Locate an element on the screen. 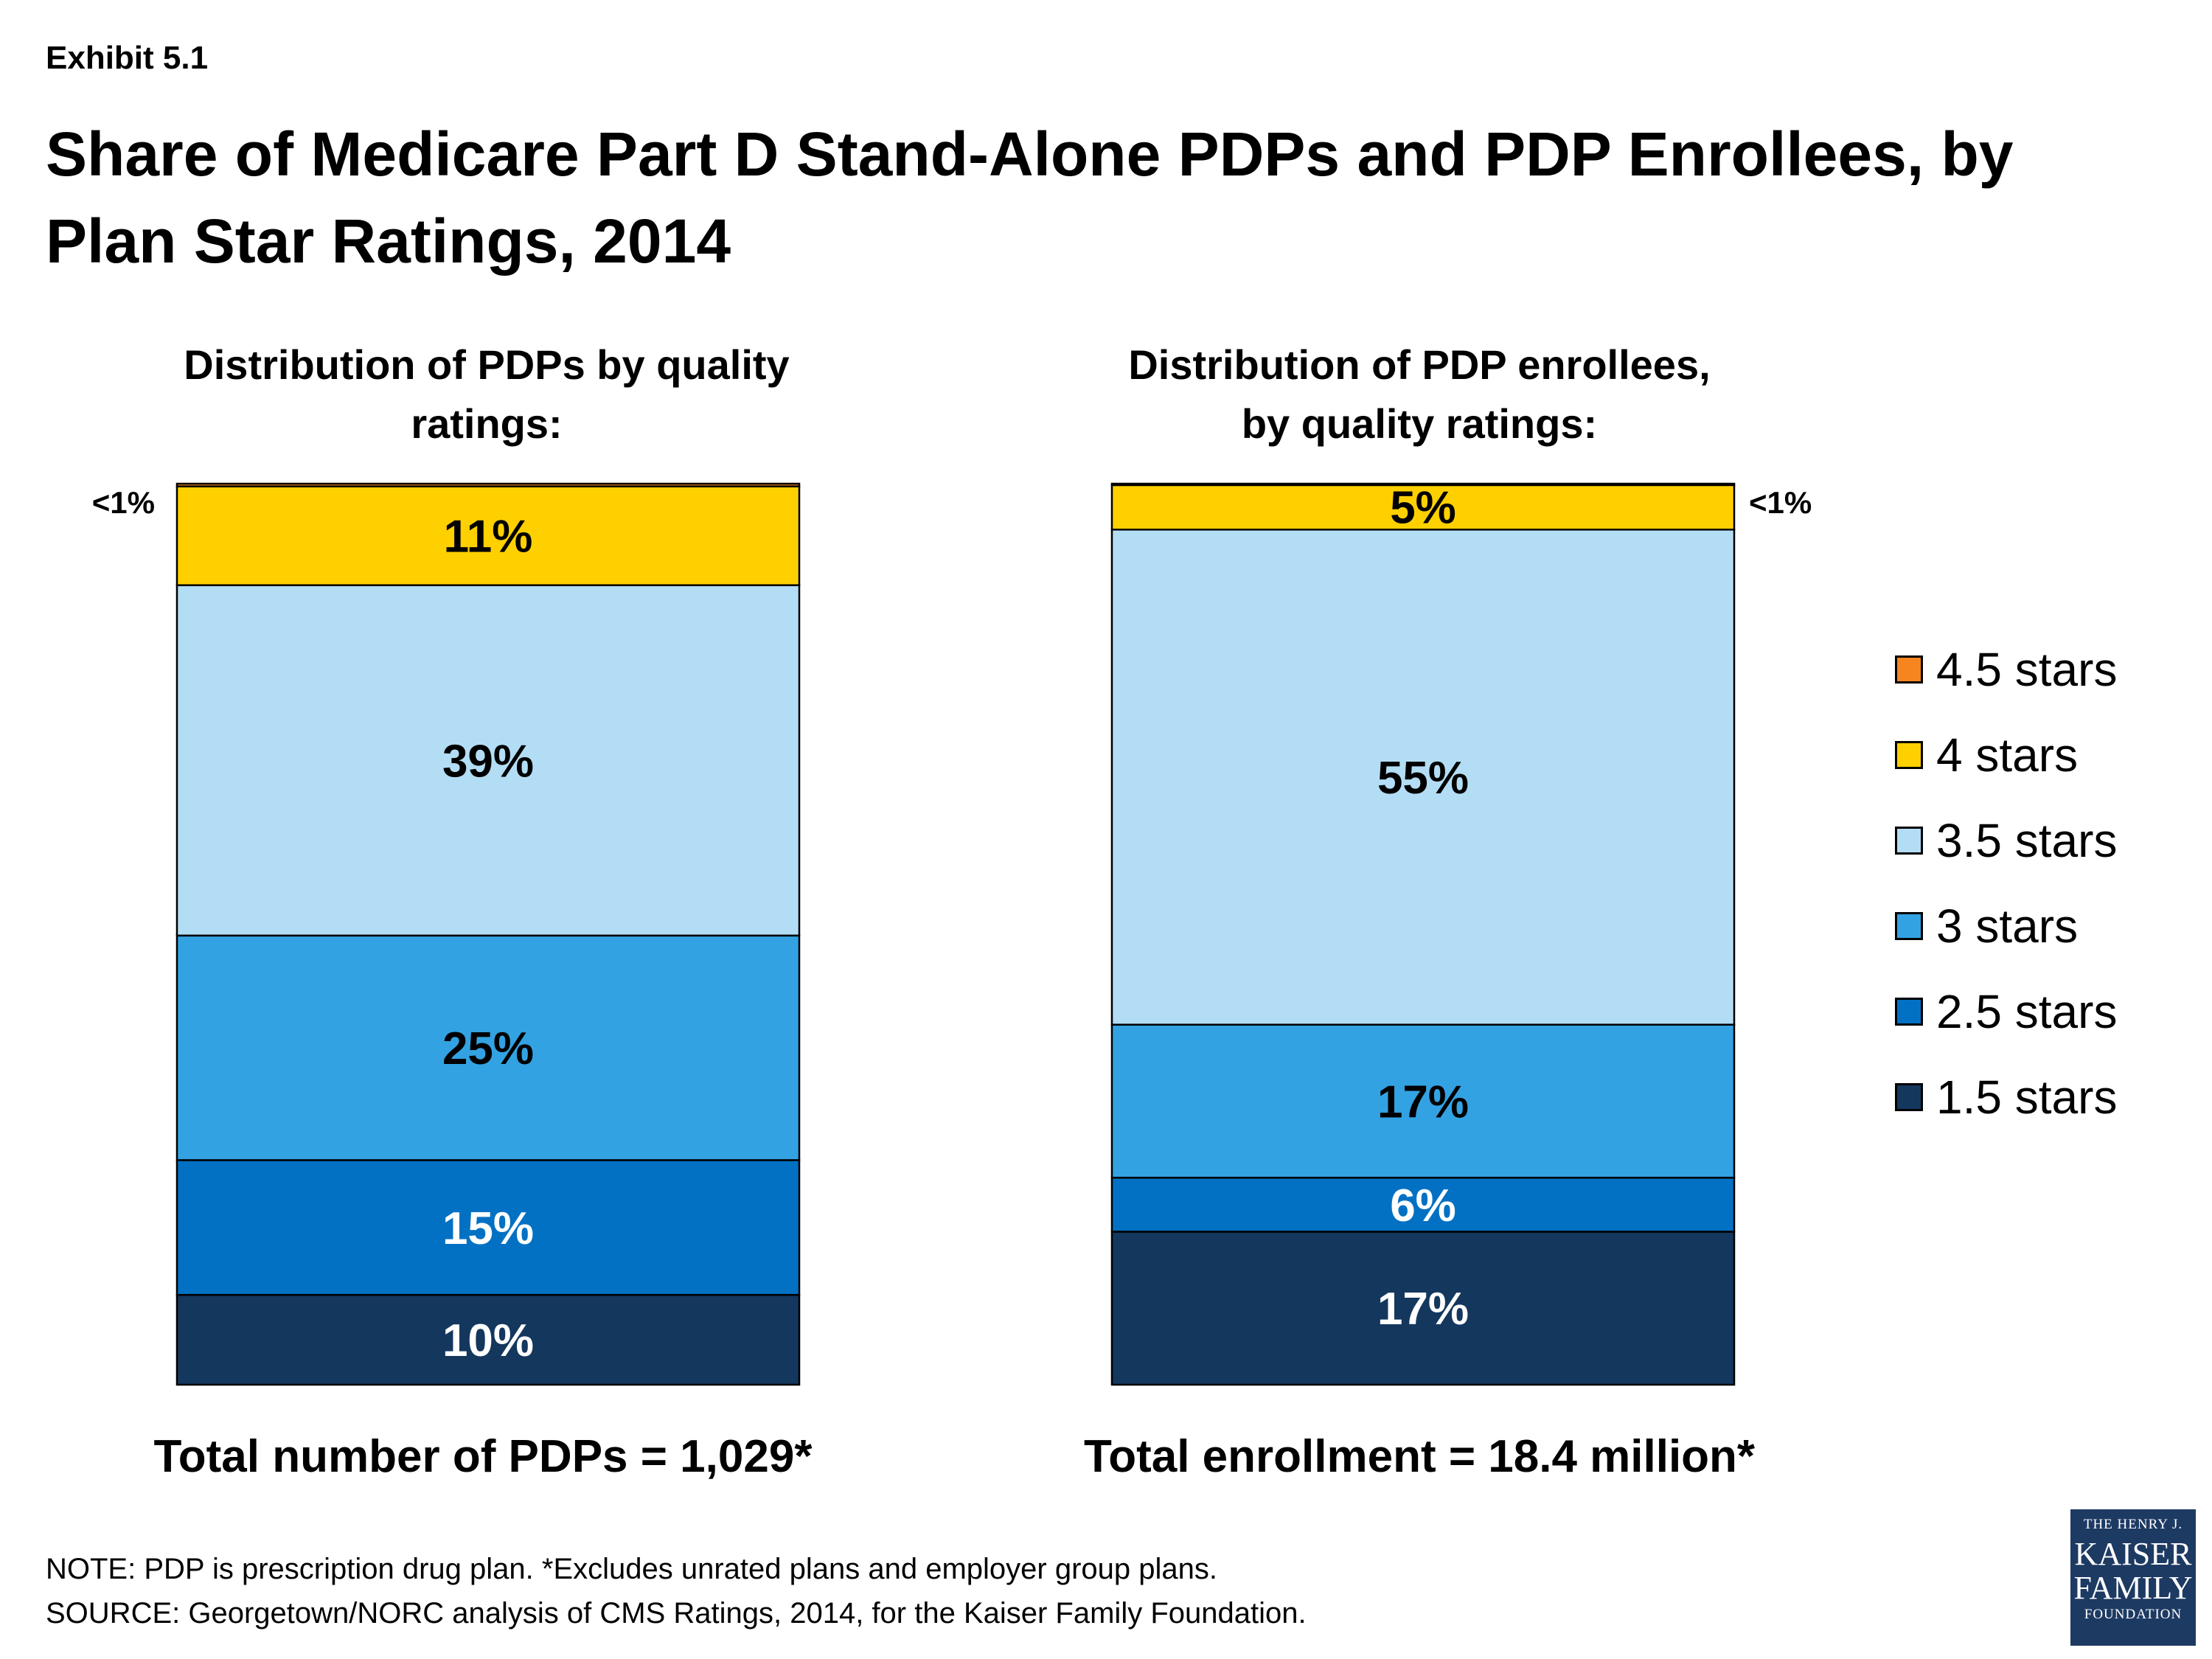 Image resolution: width=2212 pixels, height=1659 pixels. data-label-0-2: 25% is located at coordinates (488, 1048).